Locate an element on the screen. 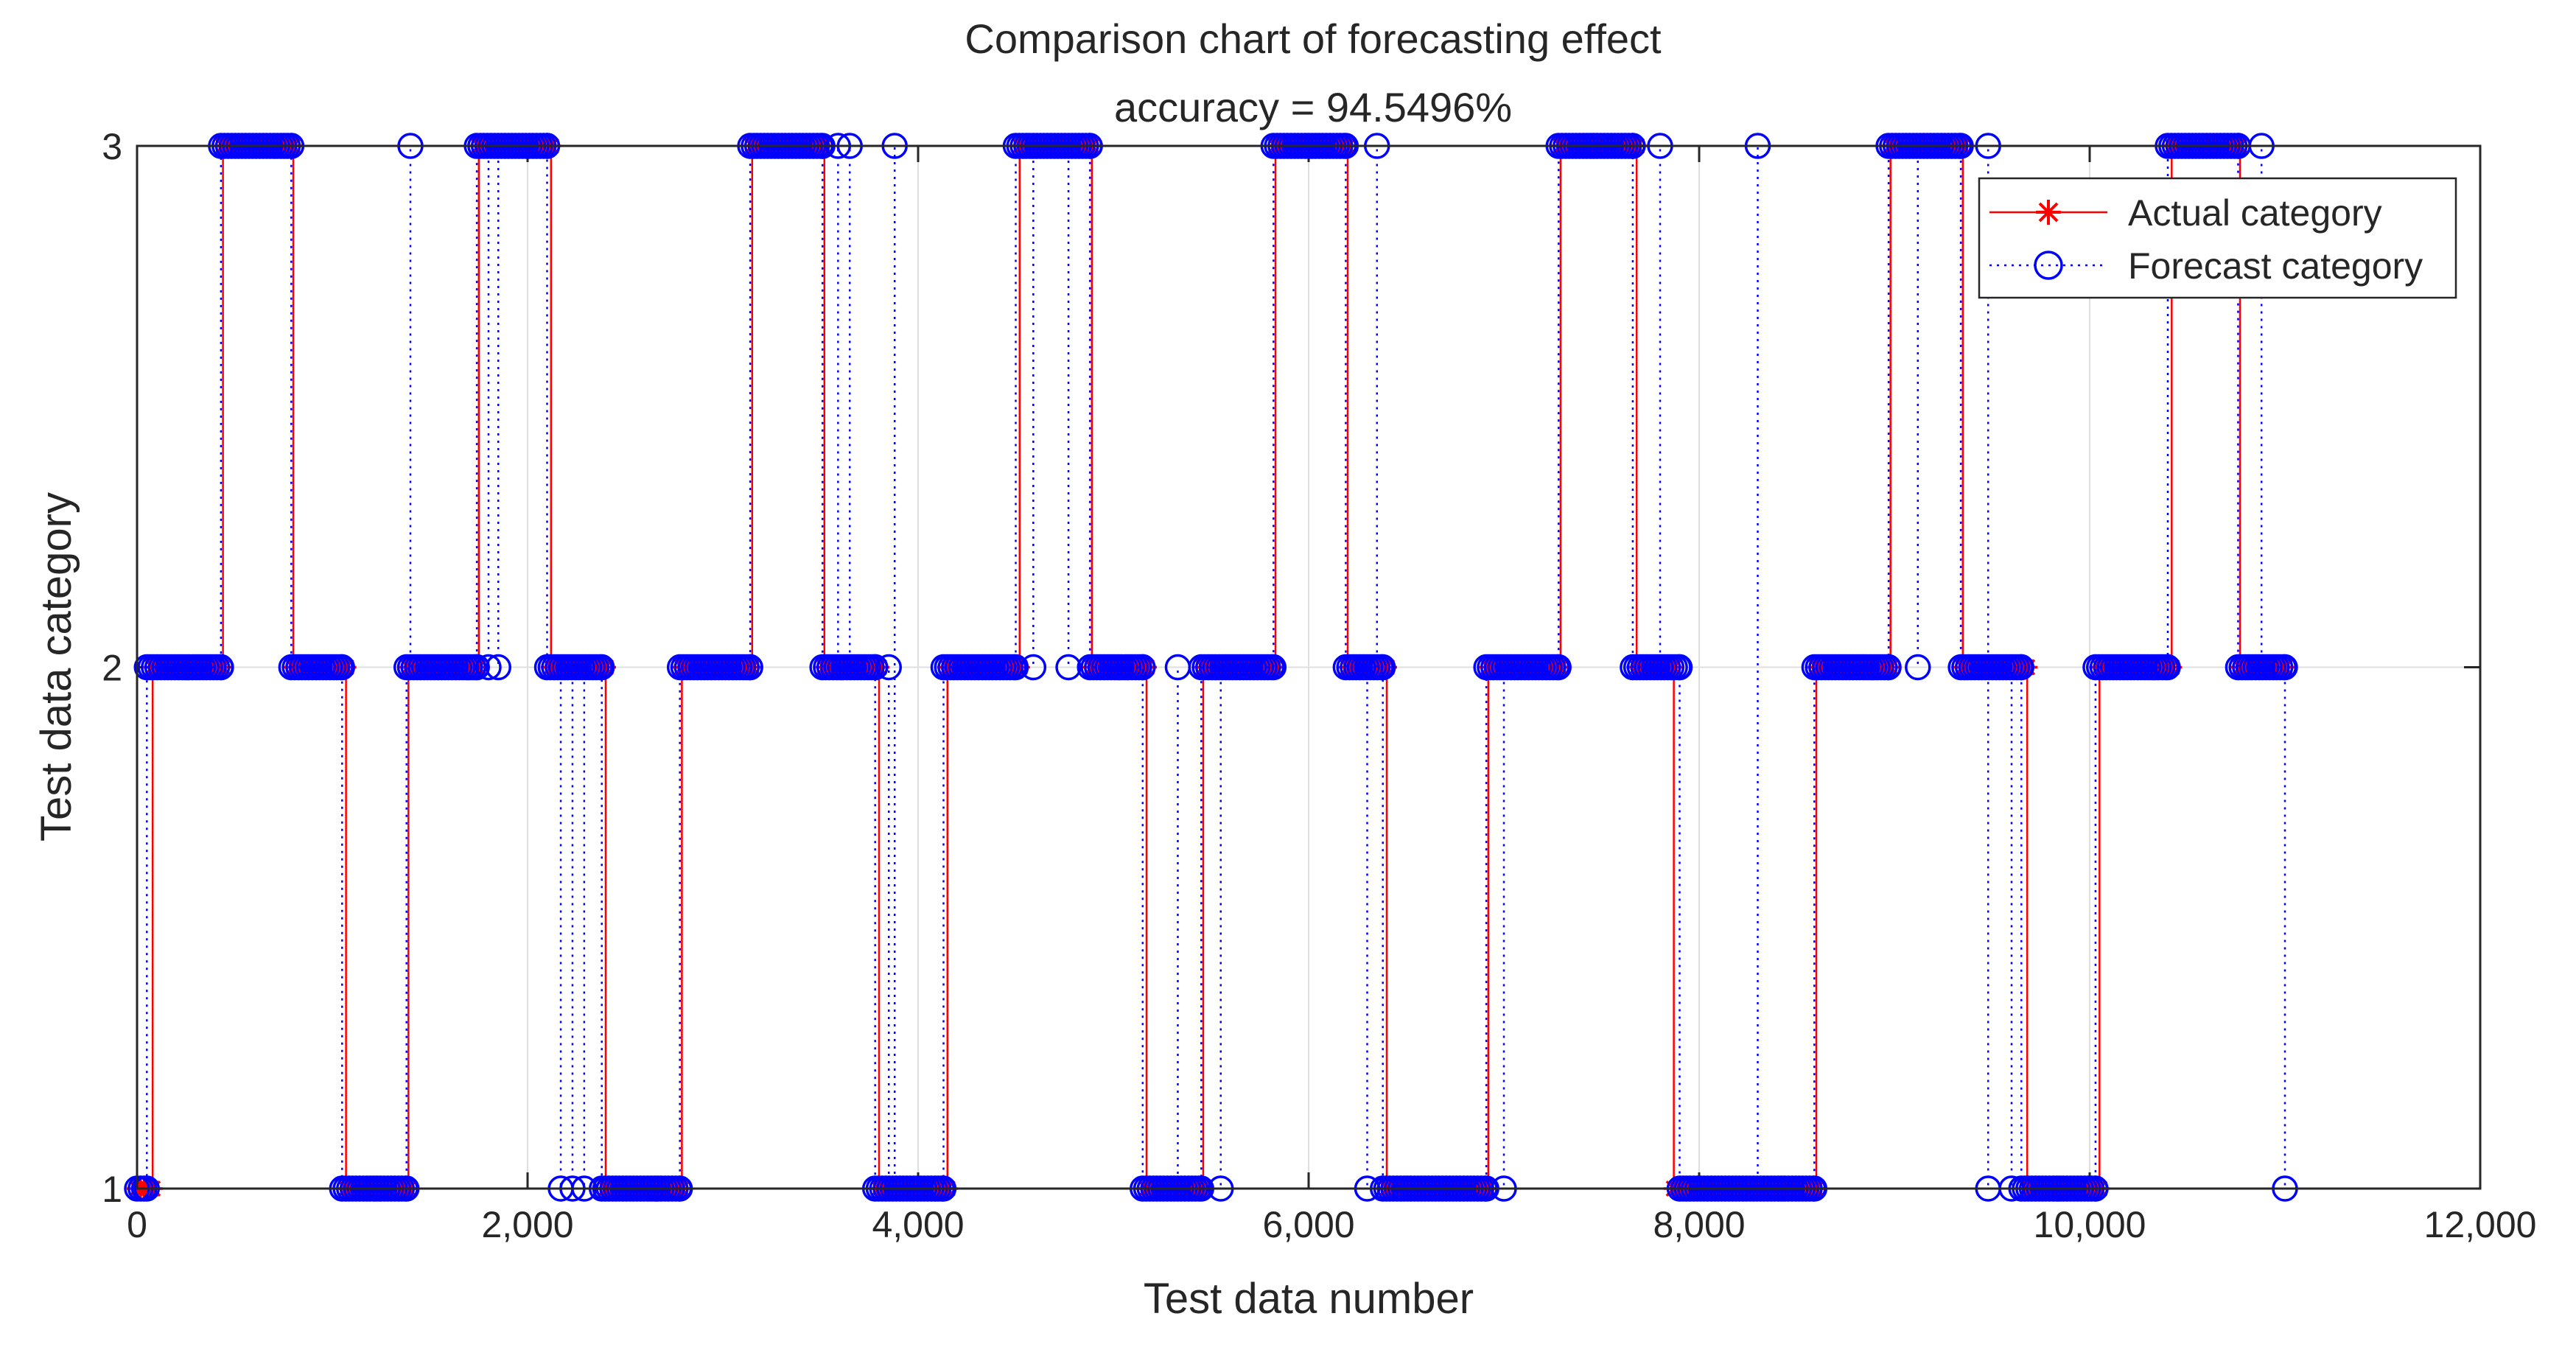 Image resolution: width=2576 pixels, height=1347 pixels. legend-forecast-marker is located at coordinates (2048, 265).